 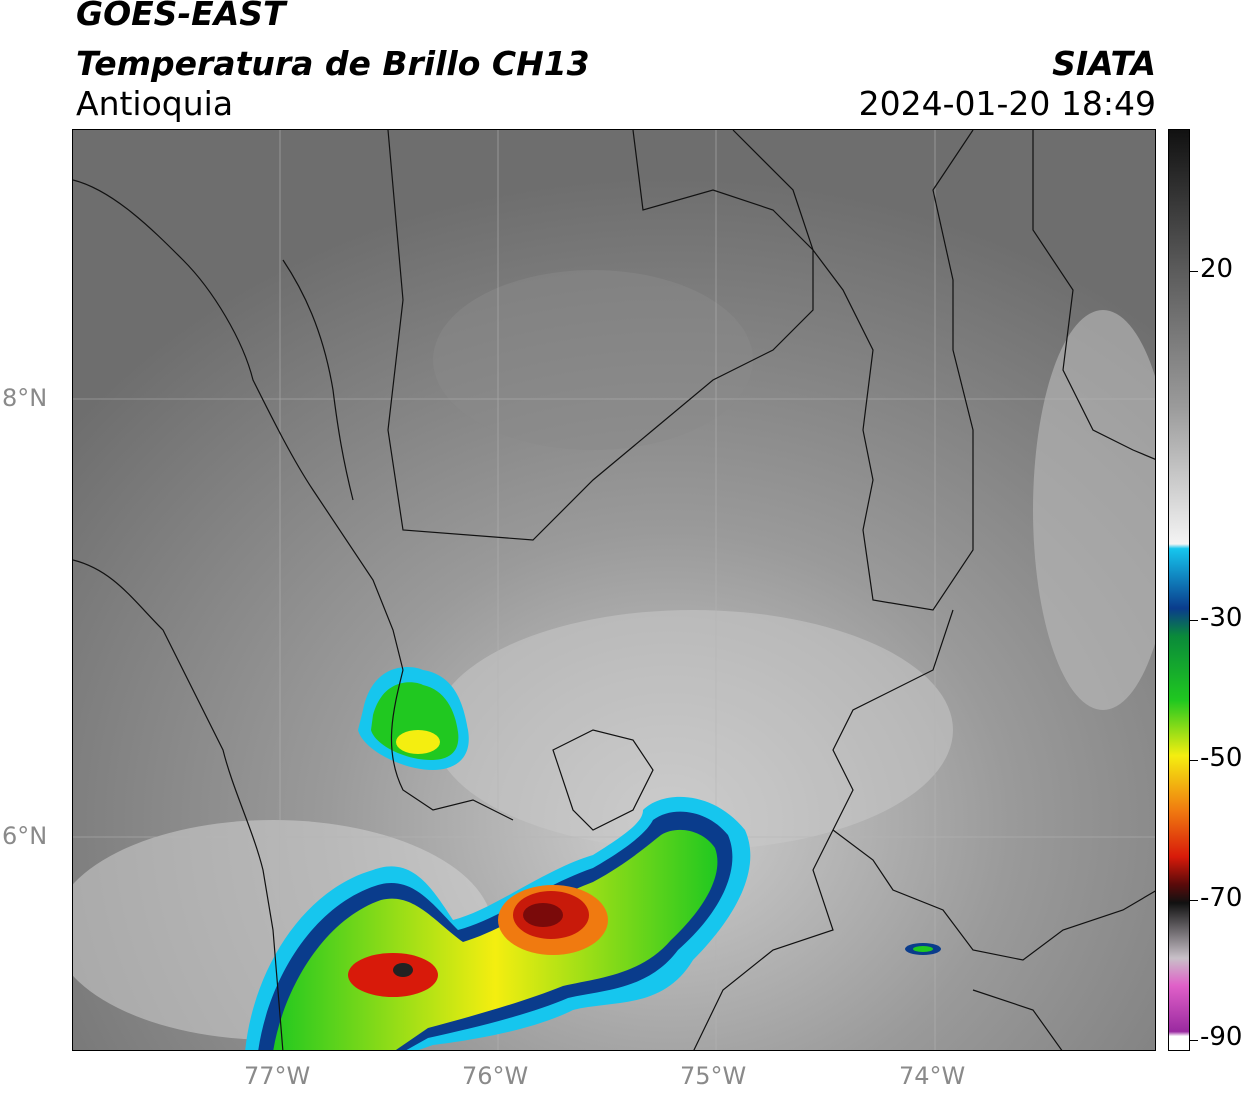 I want to click on lat-label-6N: 6°N, so click(x=25, y=836).